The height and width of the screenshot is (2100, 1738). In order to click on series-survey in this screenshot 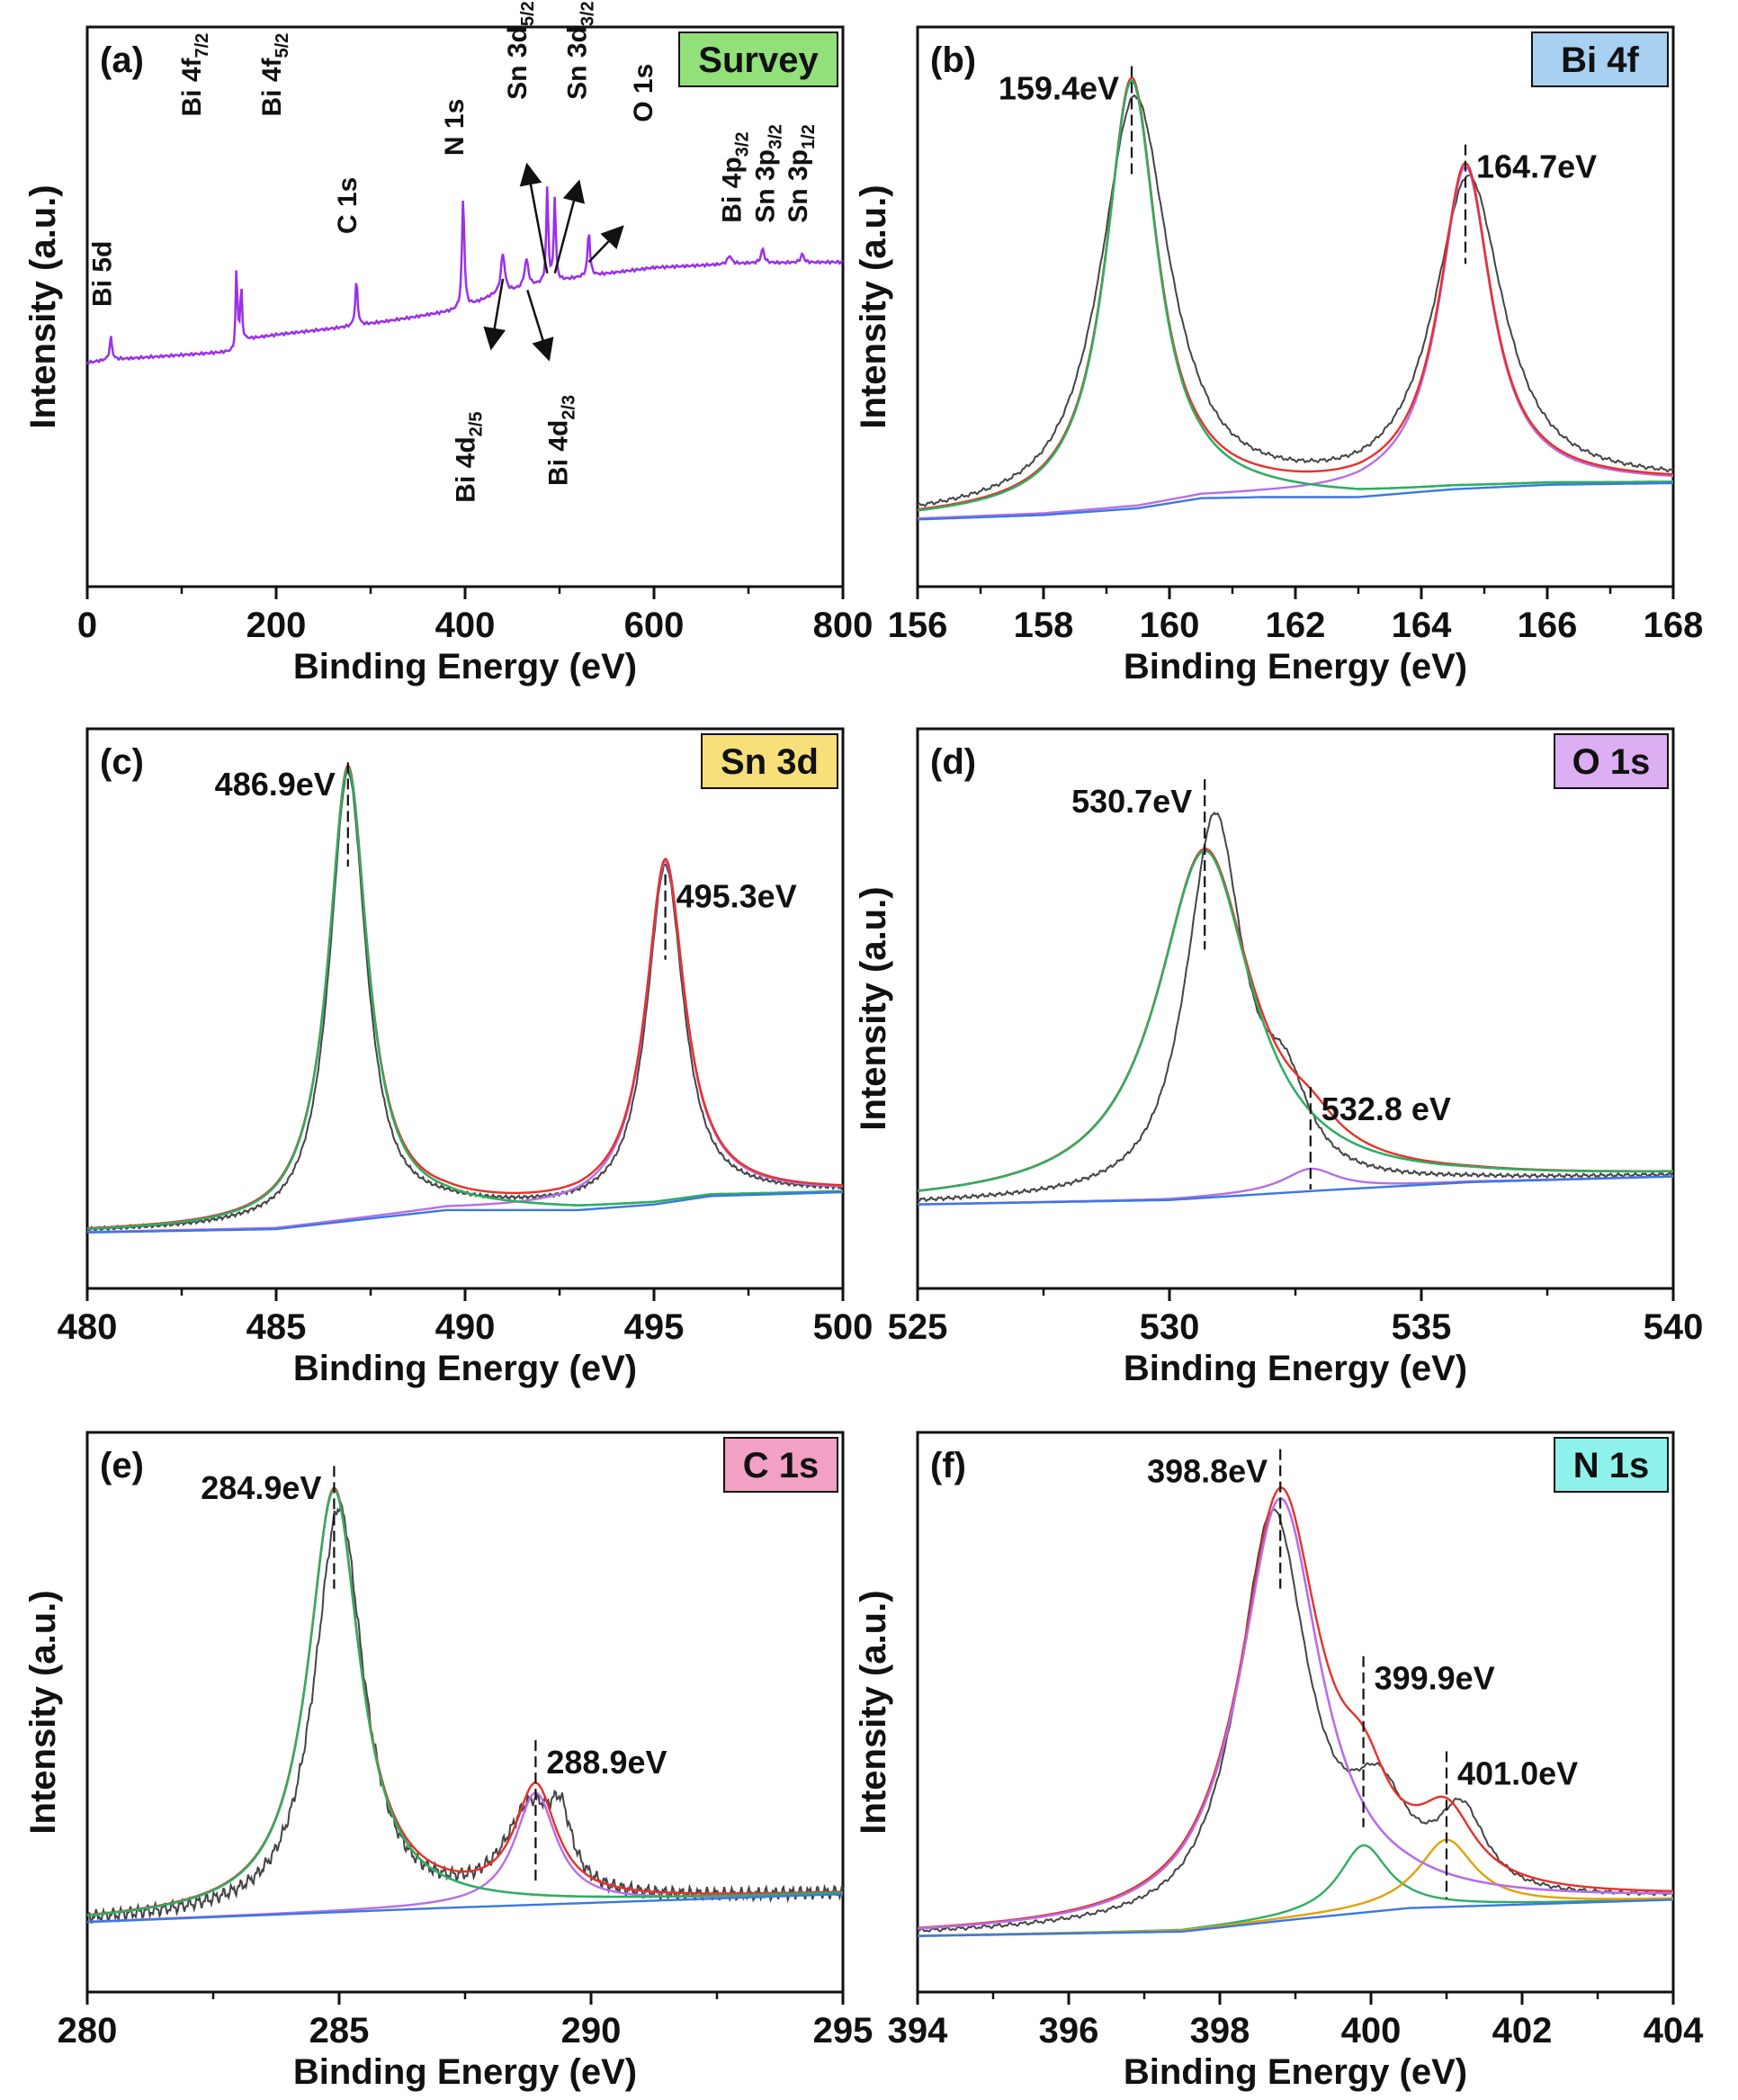, I will do `click(465, 275)`.